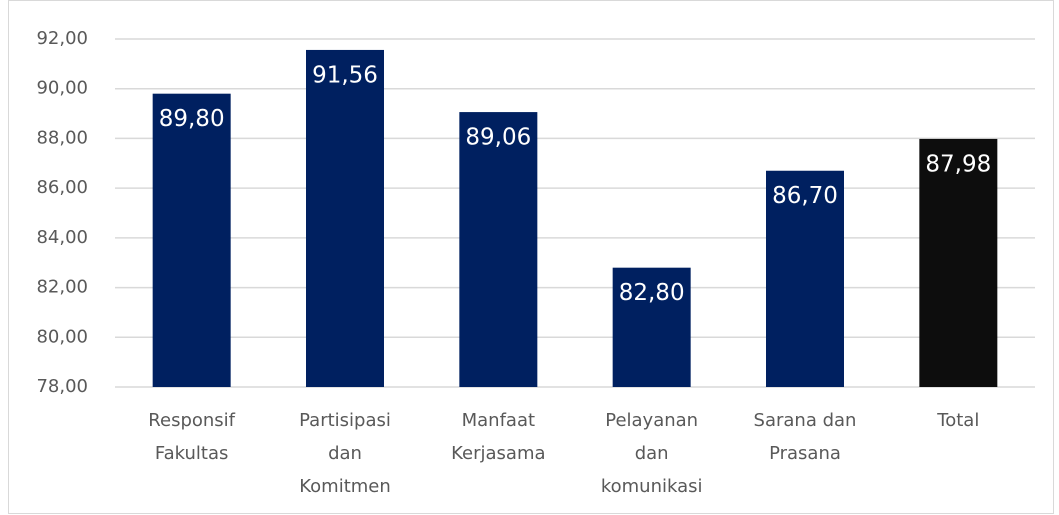  Describe the element at coordinates (498, 420) in the screenshot. I see `x-tick-label: Manfaat` at that location.